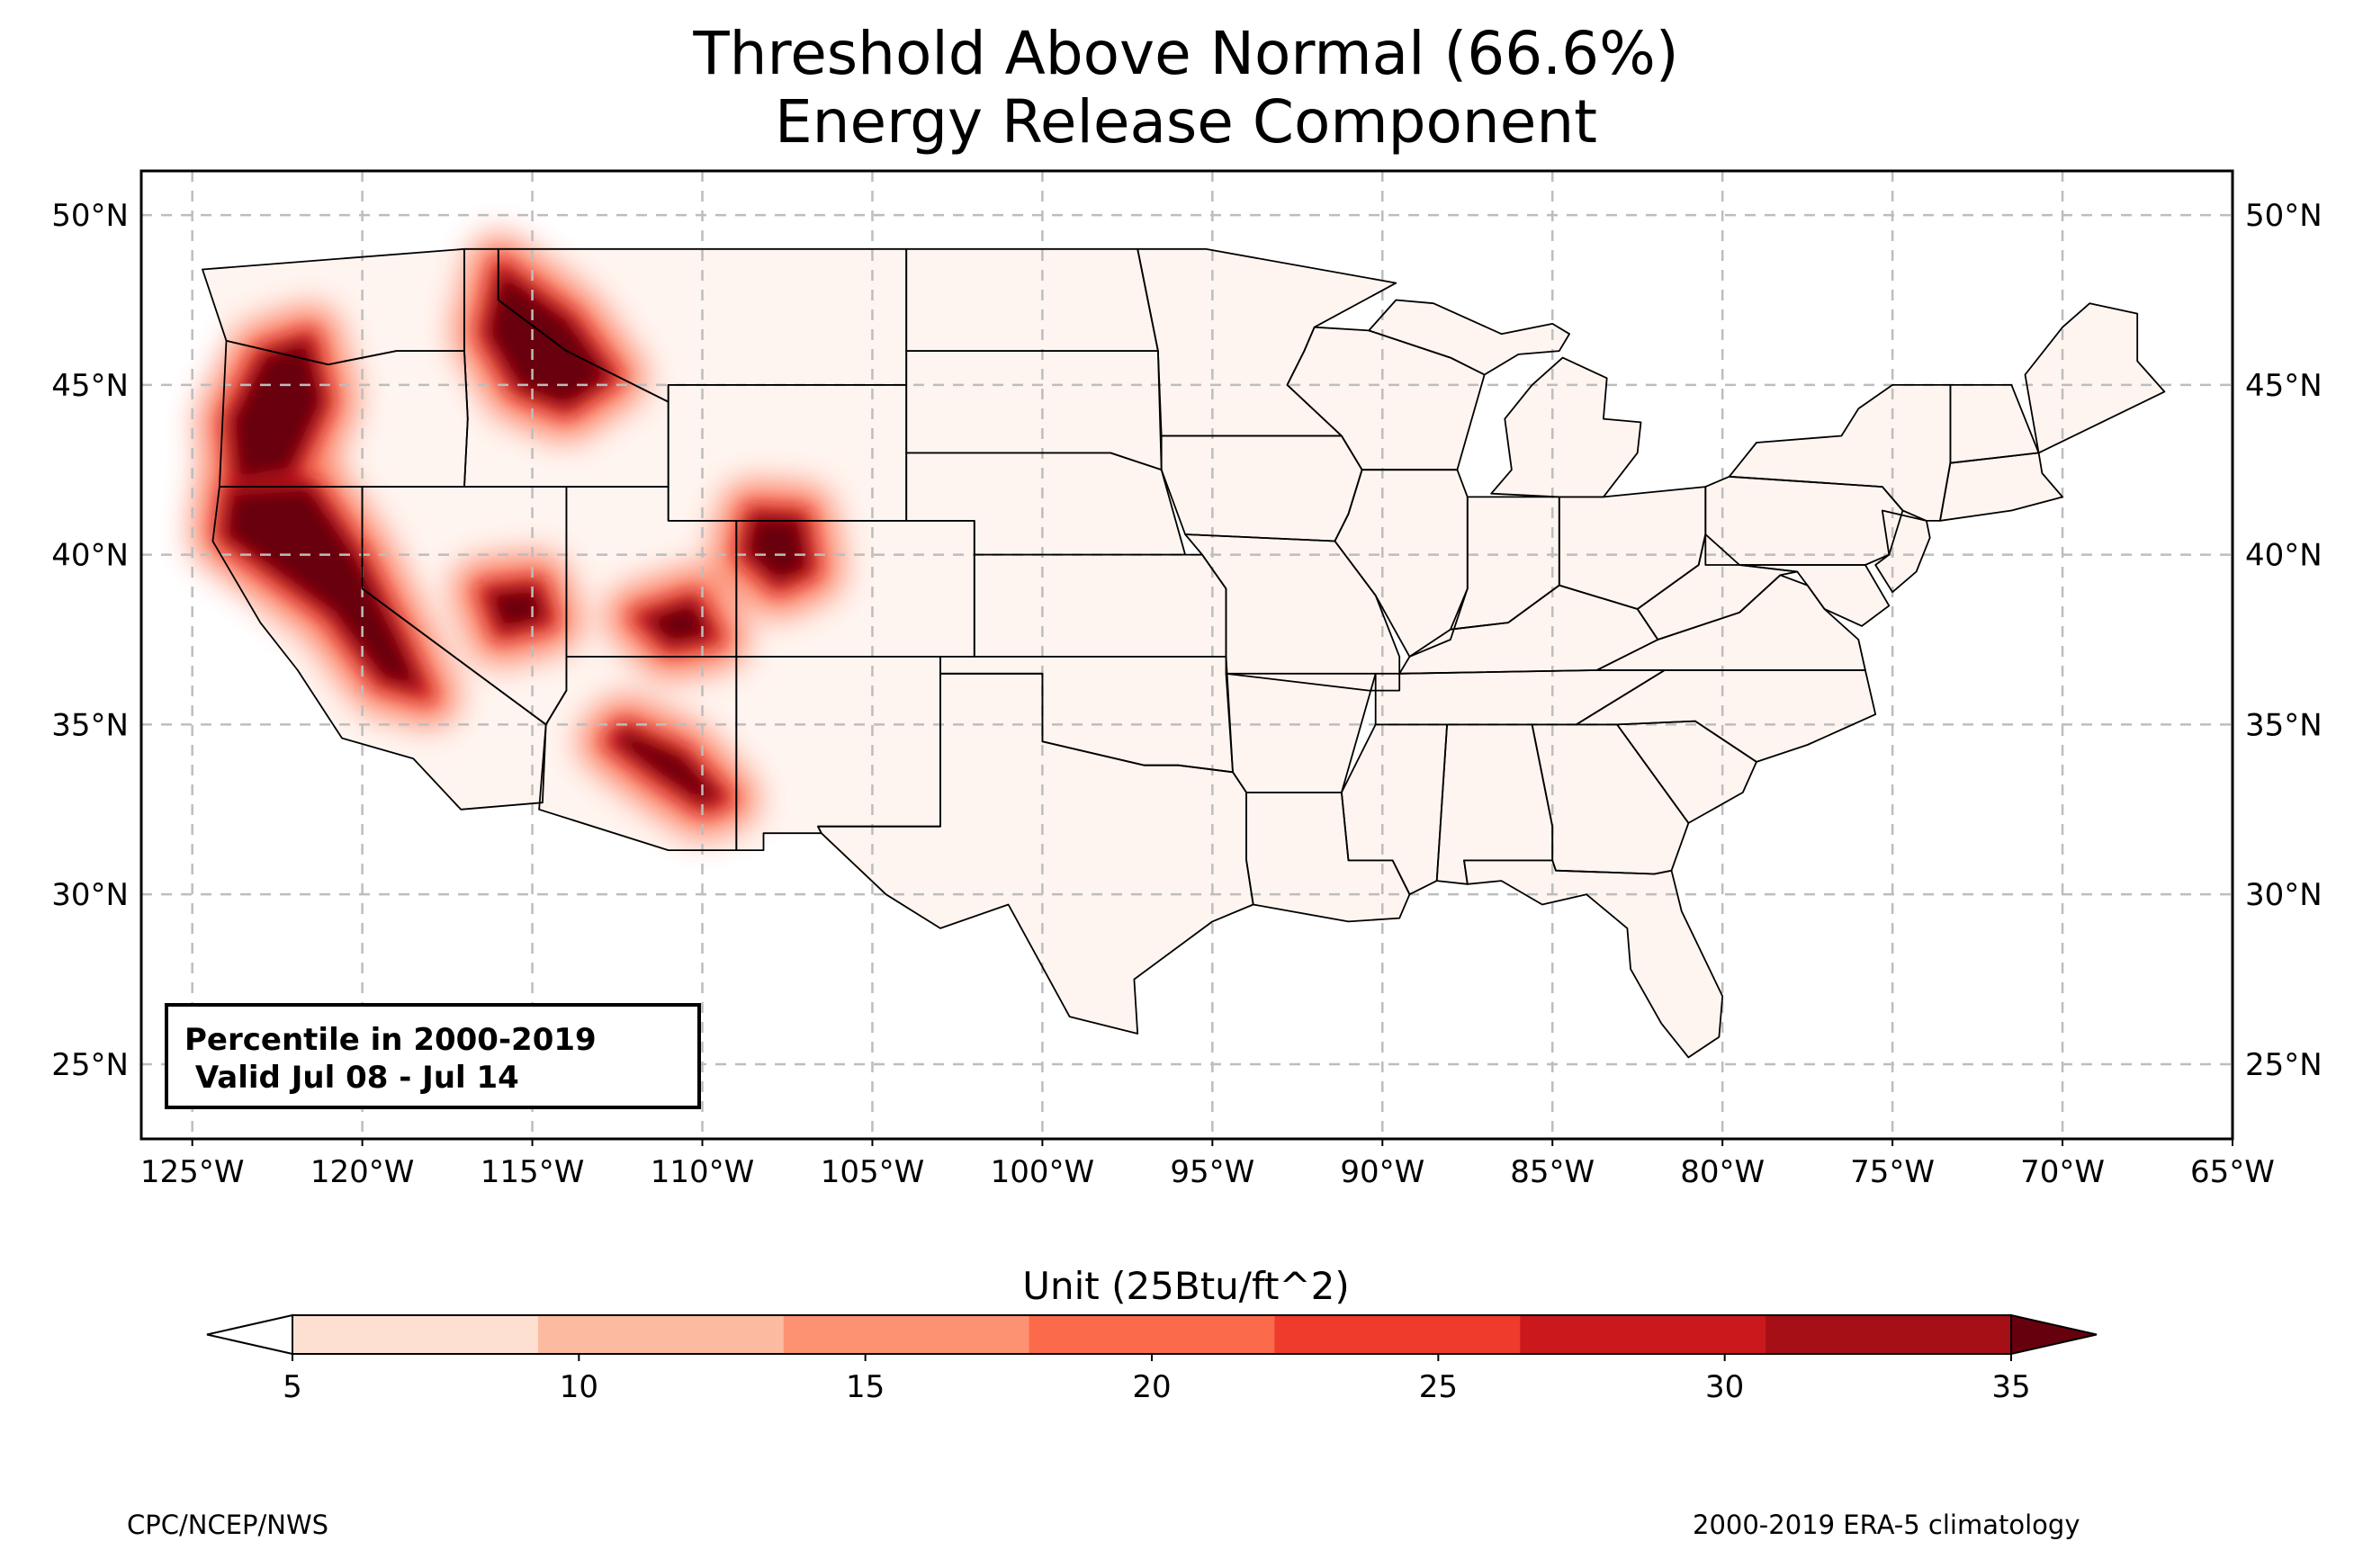 The image size is (2372, 1568). Describe the element at coordinates (838, 753) in the screenshot. I see `field-base-nm` at that location.